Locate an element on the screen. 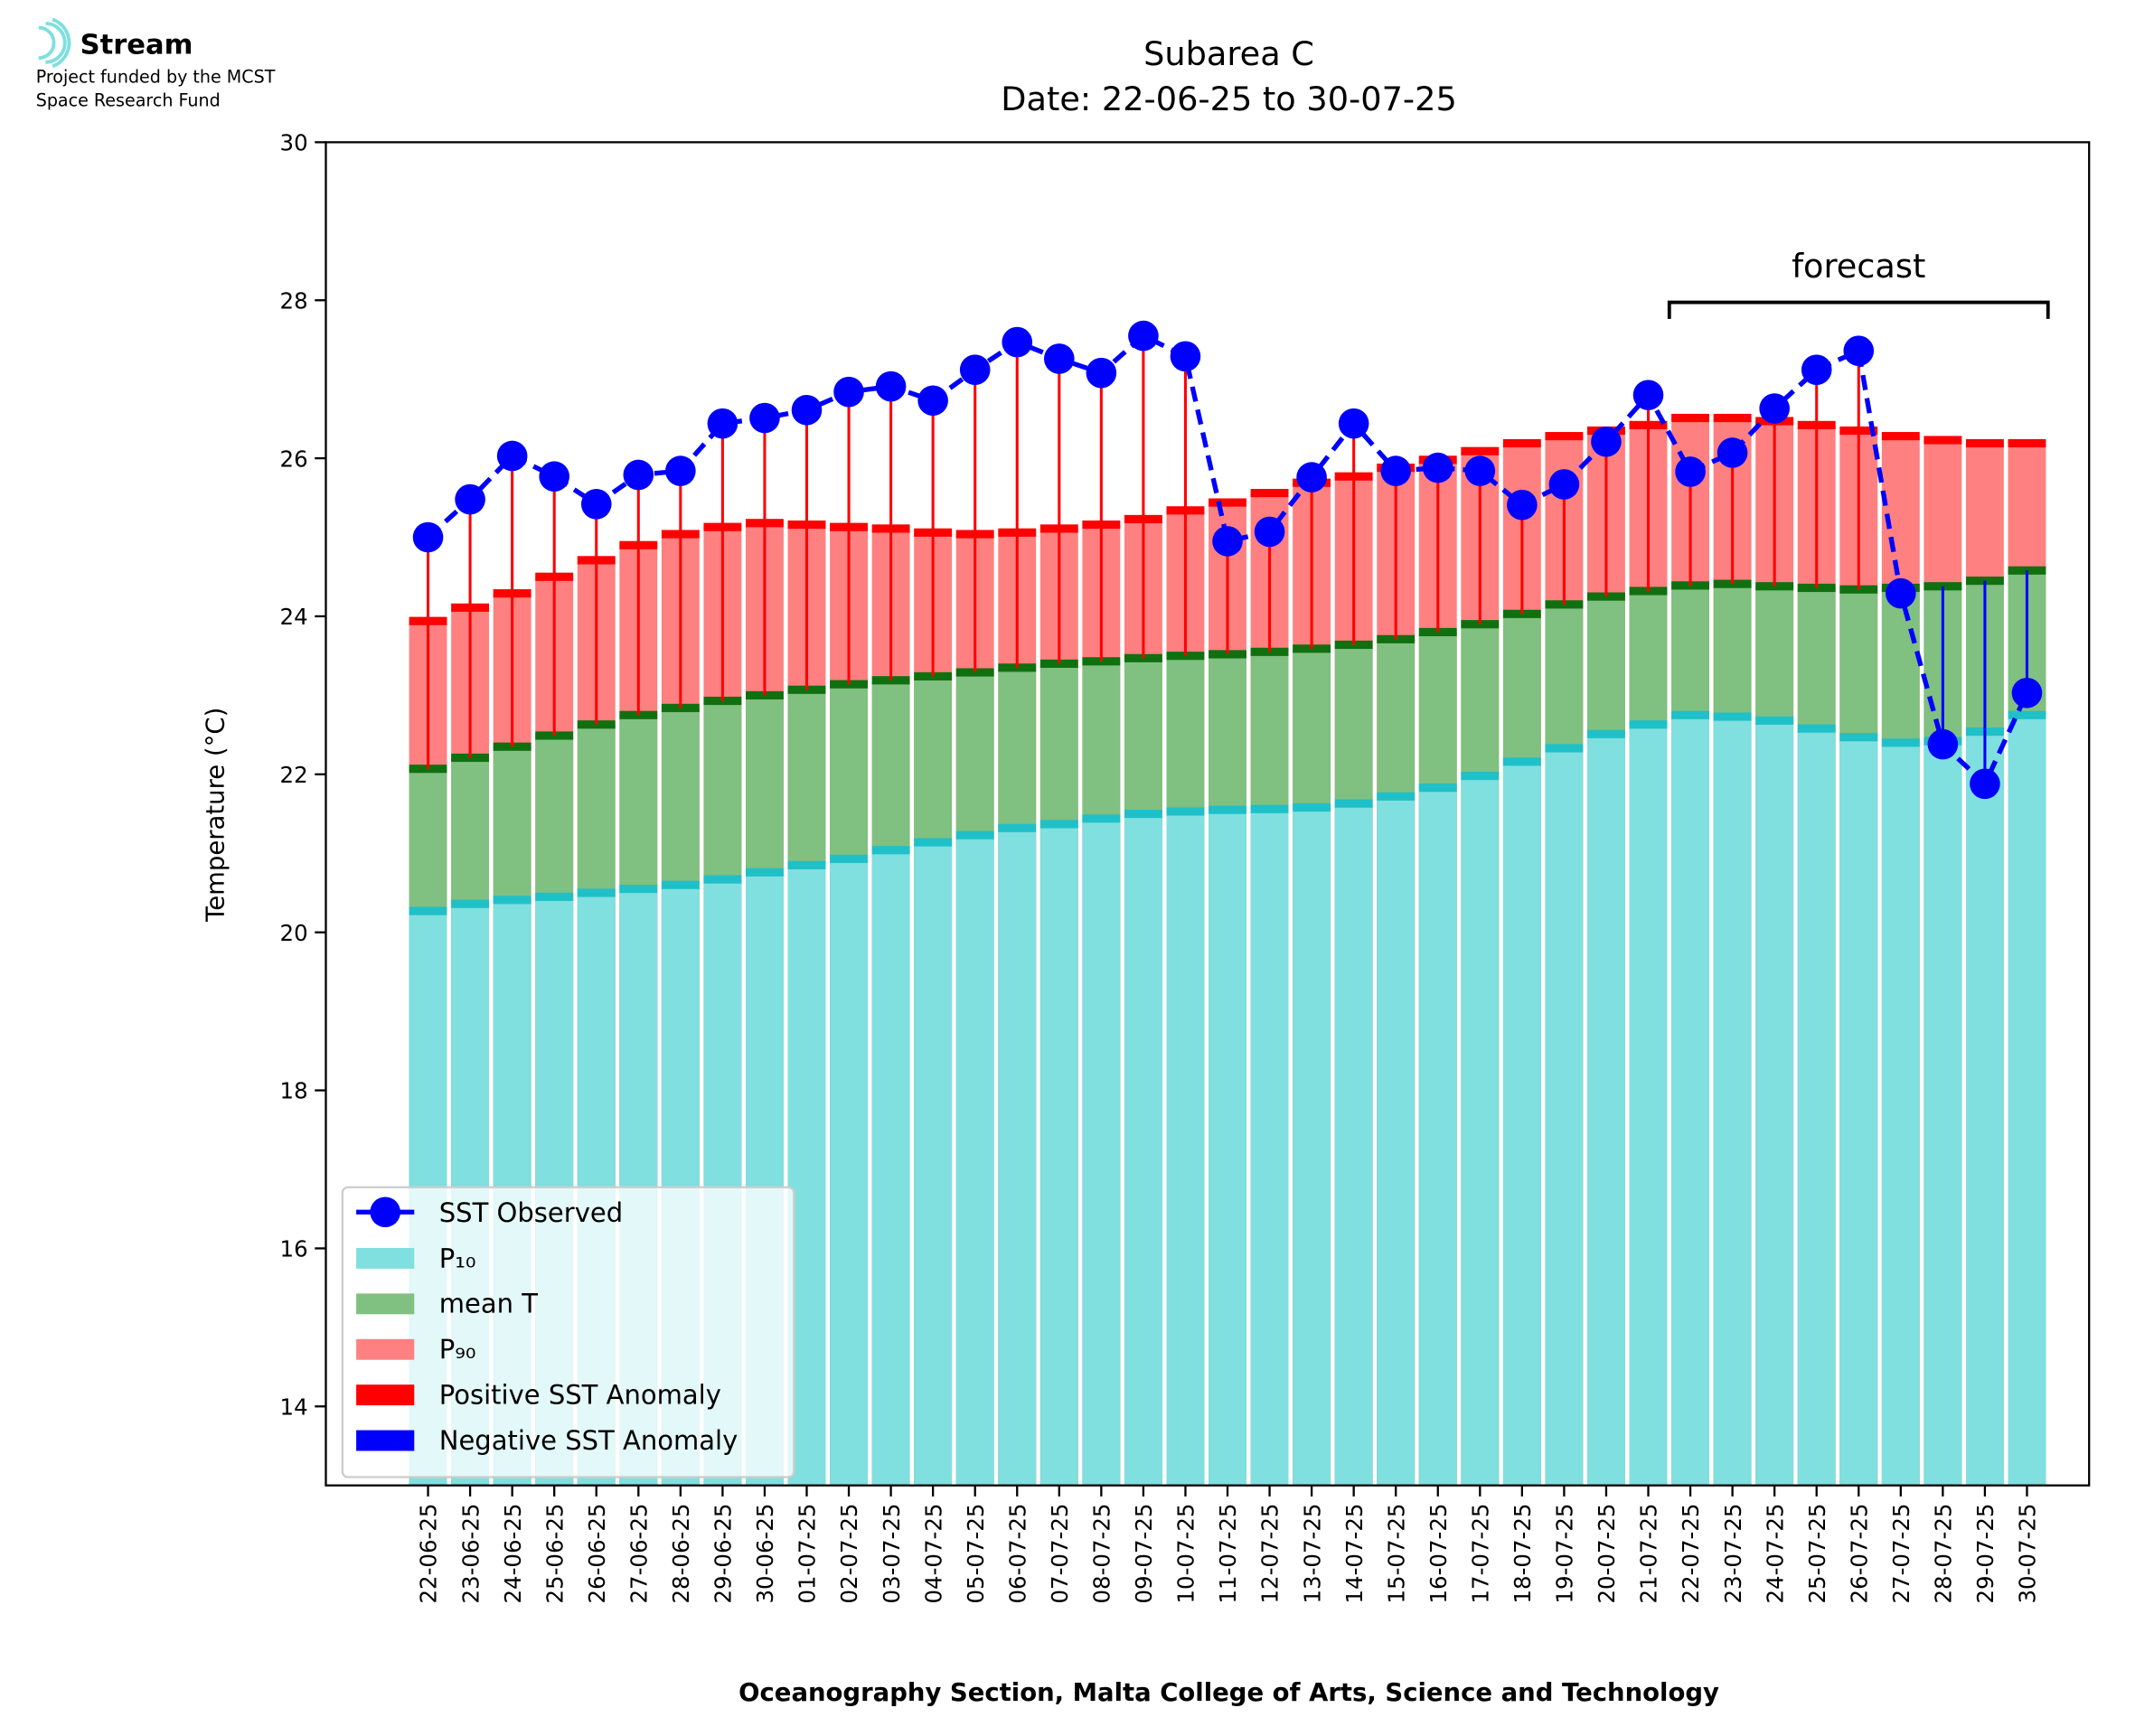  legend-label: SST Observed is located at coordinates (531, 1212).